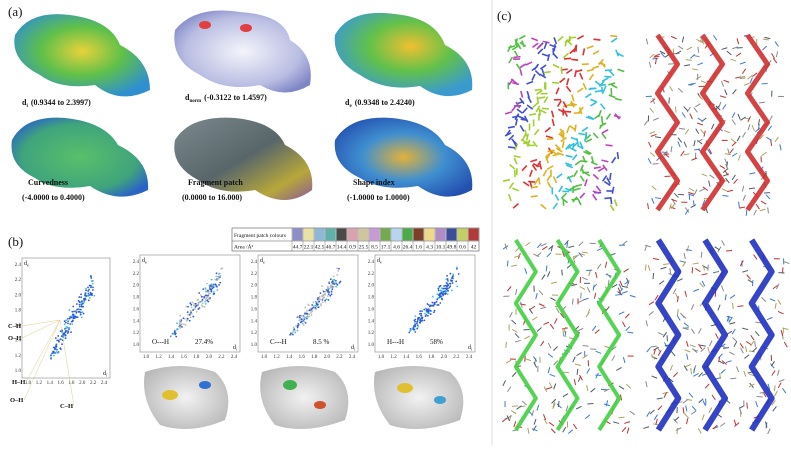 This screenshot has height=450, width=791. Describe the element at coordinates (171, 357) in the screenshot. I see `x-tick-label: 1.4` at that location.